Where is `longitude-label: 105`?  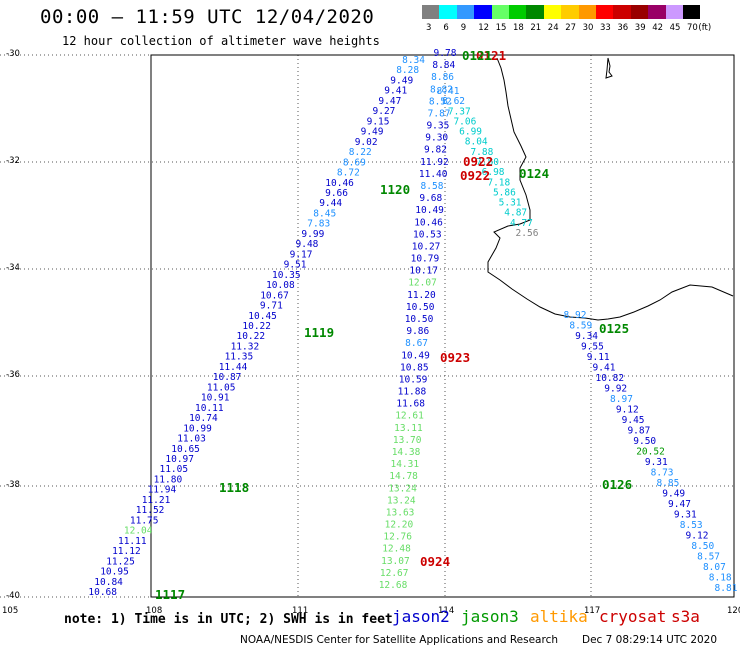
longitude-label: 105 is located at coordinates (10, 611).